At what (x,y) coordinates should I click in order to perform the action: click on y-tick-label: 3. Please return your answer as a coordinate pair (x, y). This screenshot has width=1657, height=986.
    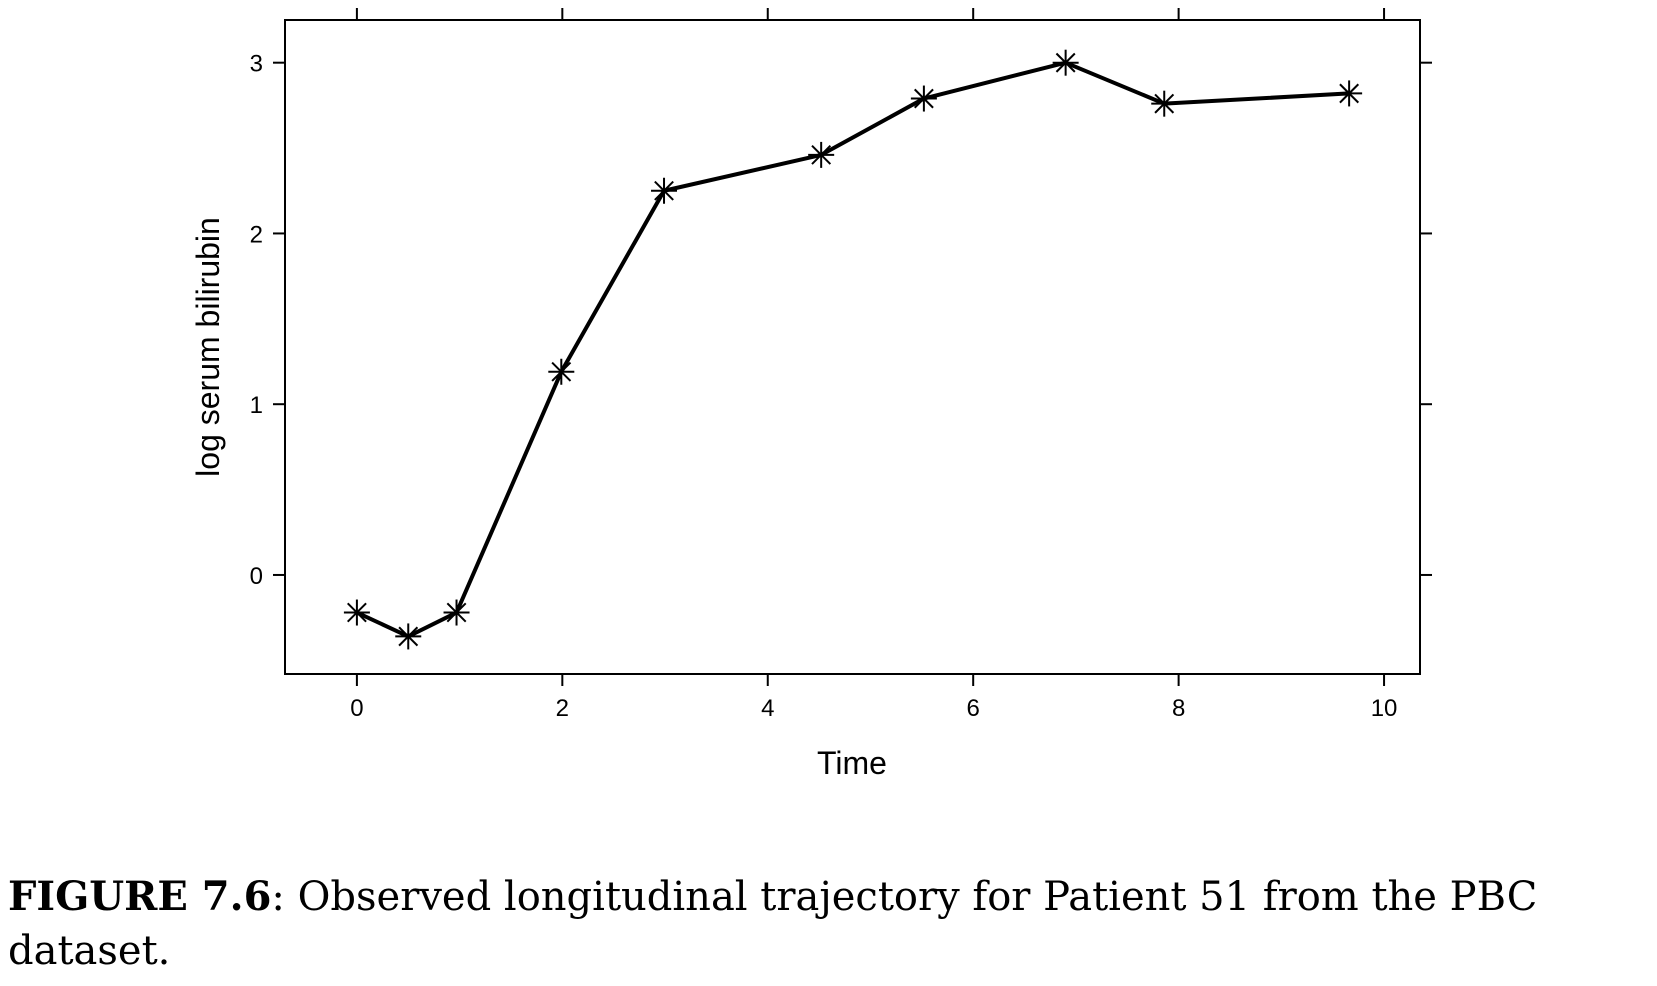
    Looking at the image, I should click on (256, 64).